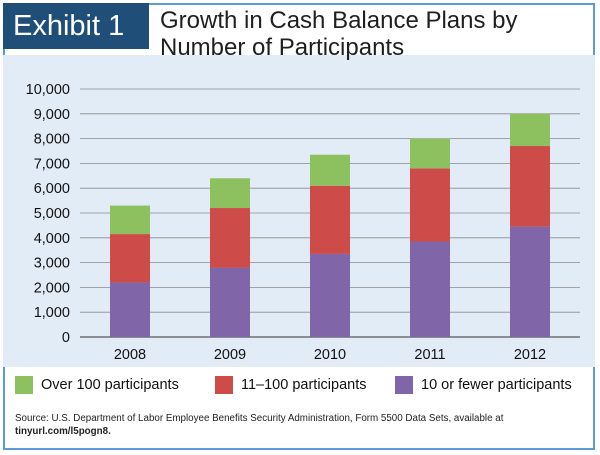 The width and height of the screenshot is (600, 455). I want to click on x-tick-label: 2011, so click(429, 355).